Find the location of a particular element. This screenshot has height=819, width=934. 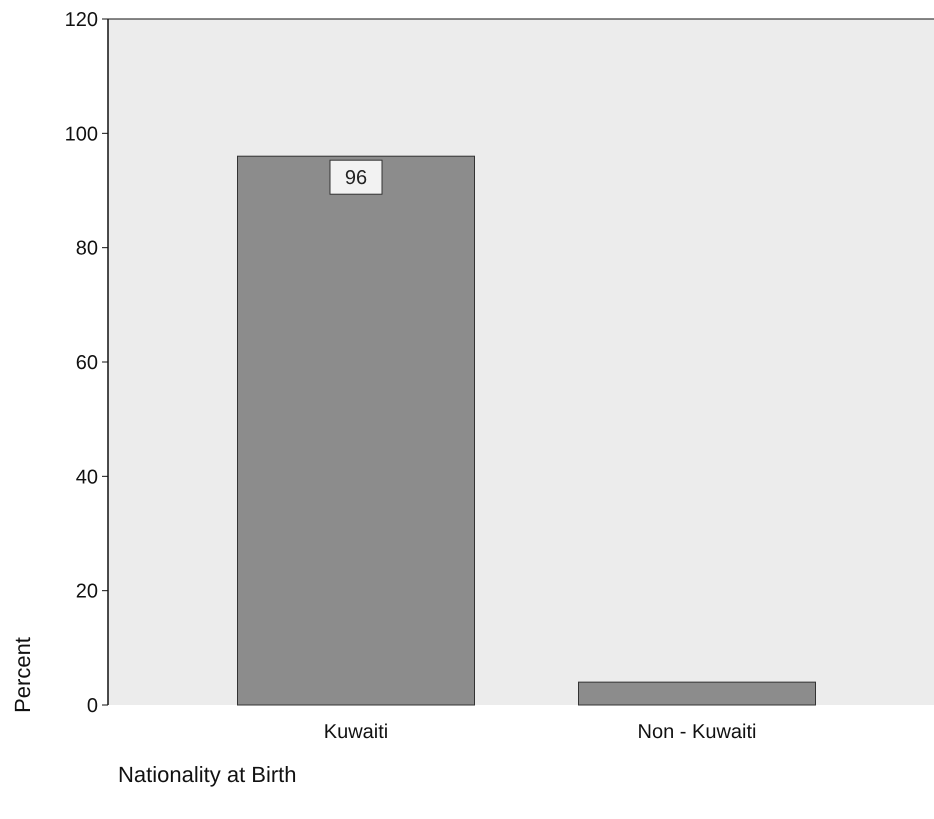

x-tick-label: Non - Kuwaiti is located at coordinates (697, 732).